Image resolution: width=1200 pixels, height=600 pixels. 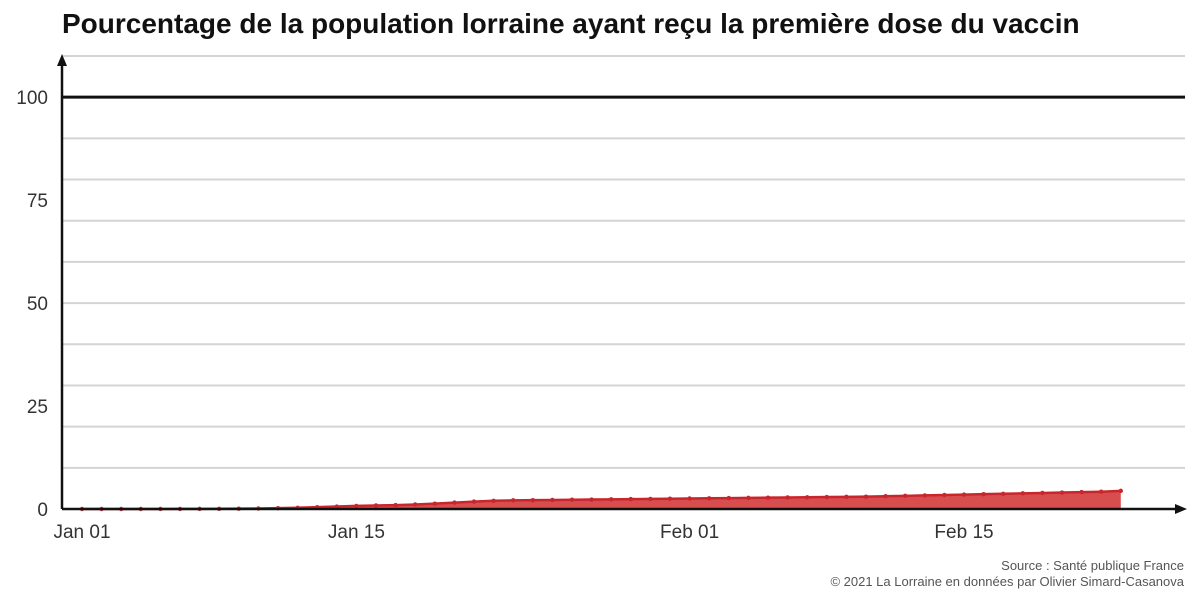 I want to click on y-tick-label: 25, so click(x=37, y=407).